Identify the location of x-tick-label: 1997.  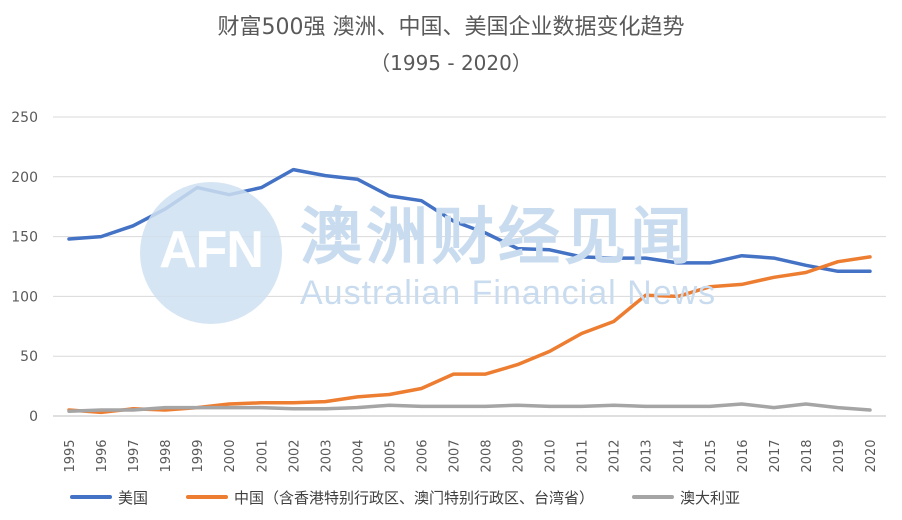
(134, 455).